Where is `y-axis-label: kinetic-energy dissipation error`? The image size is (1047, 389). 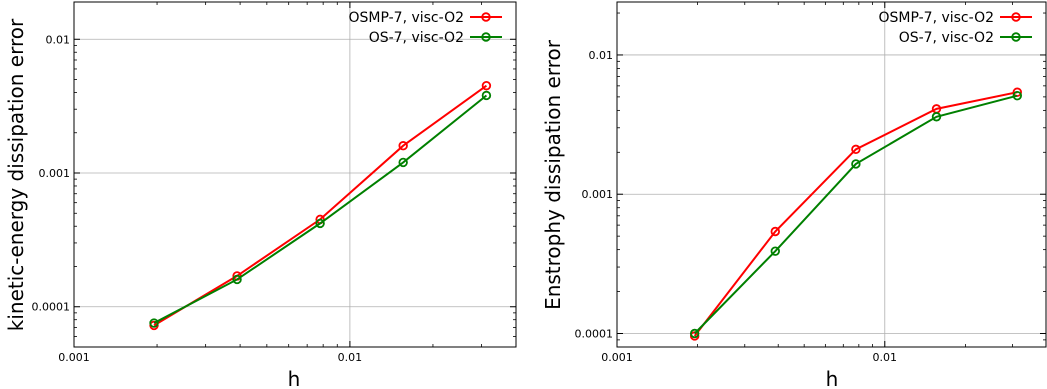 y-axis-label: kinetic-energy dissipation error is located at coordinates (16, 174).